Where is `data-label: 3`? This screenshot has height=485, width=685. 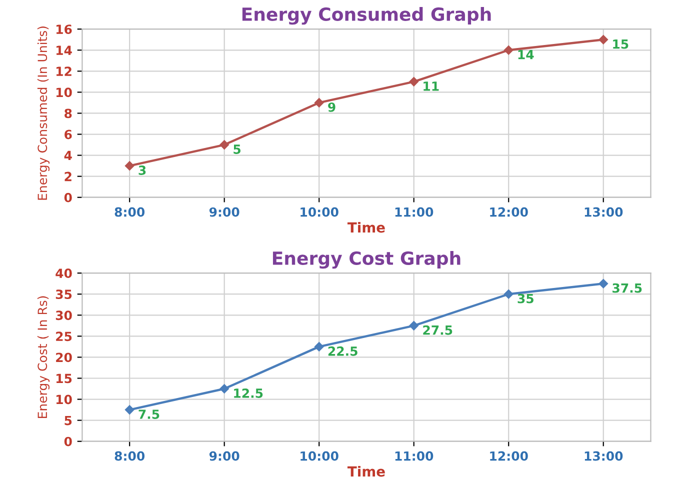 data-label: 3 is located at coordinates (142, 170).